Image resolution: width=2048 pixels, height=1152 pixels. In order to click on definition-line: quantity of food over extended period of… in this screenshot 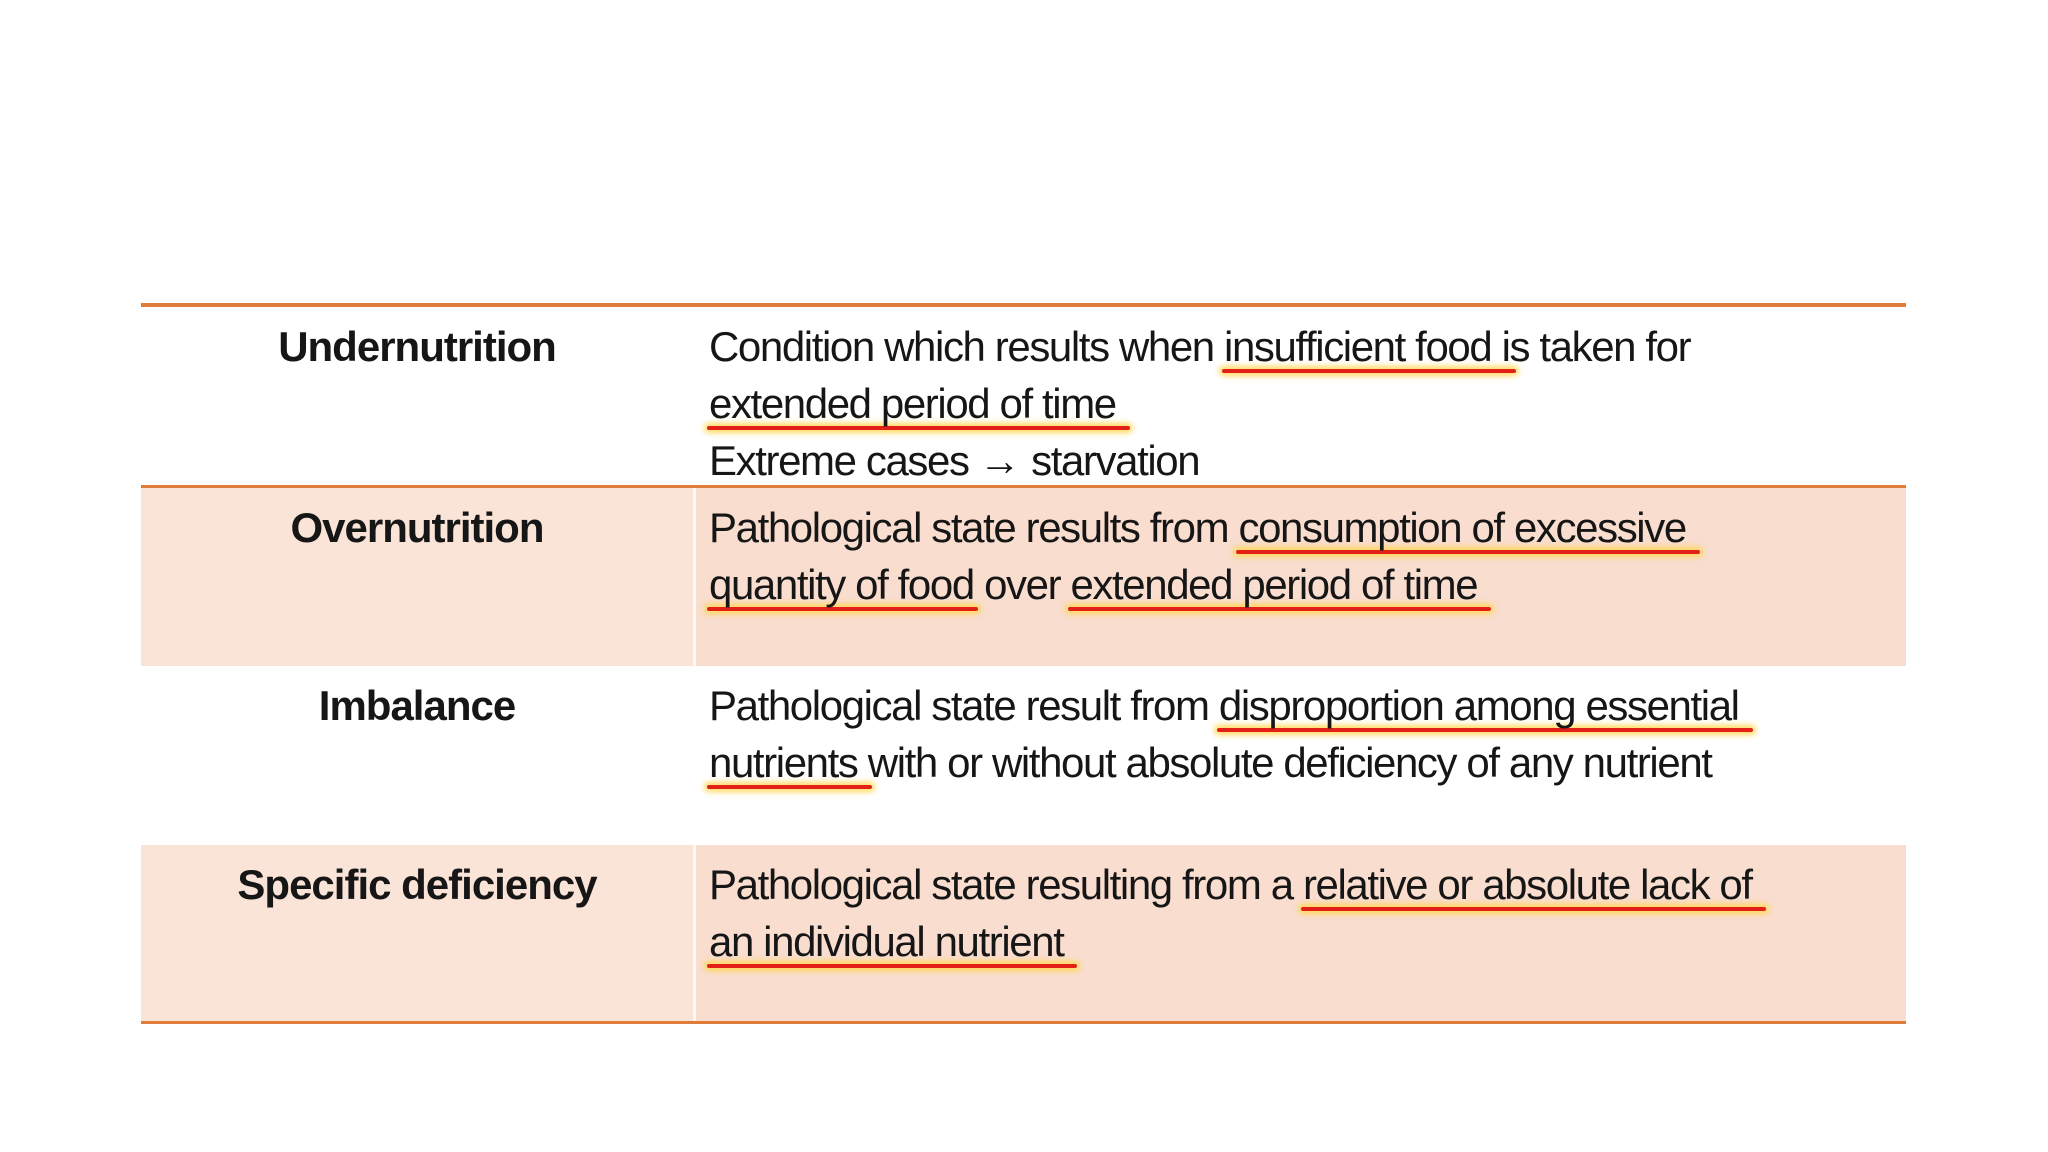, I will do `click(1303, 584)`.